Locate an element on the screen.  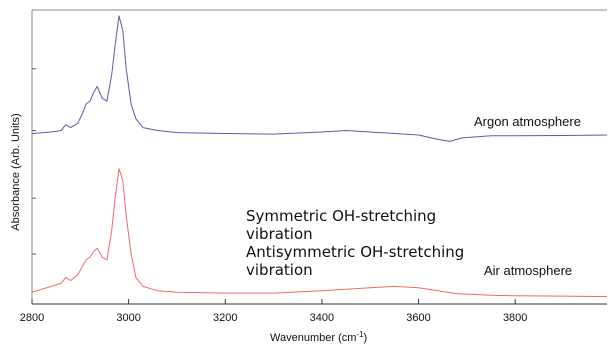
x-tick-label-5: 3800 is located at coordinates (515, 318).